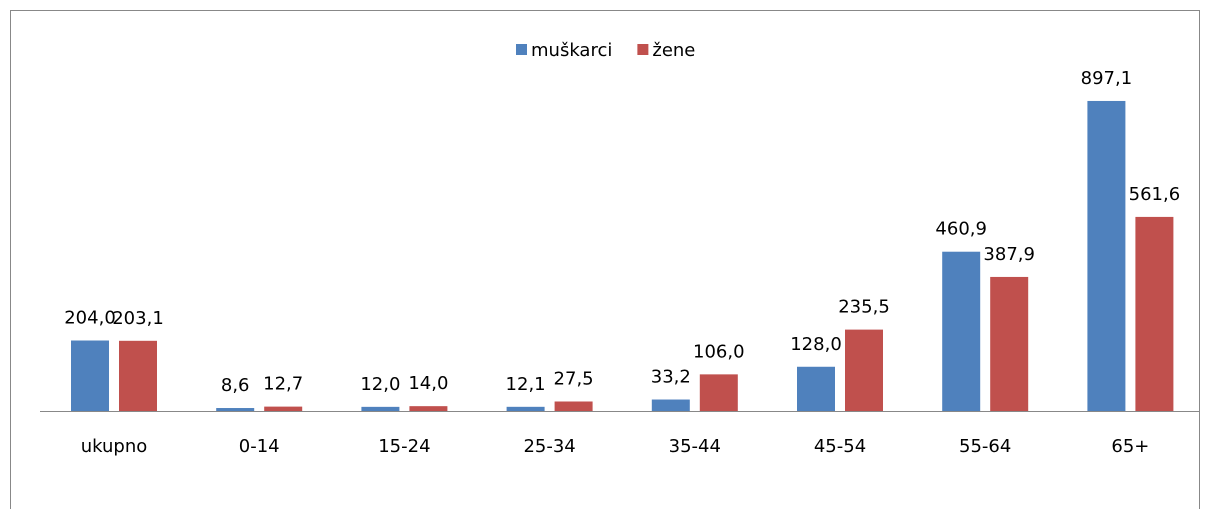  Describe the element at coordinates (1155, 194) in the screenshot. I see `data-label: 561,6` at that location.